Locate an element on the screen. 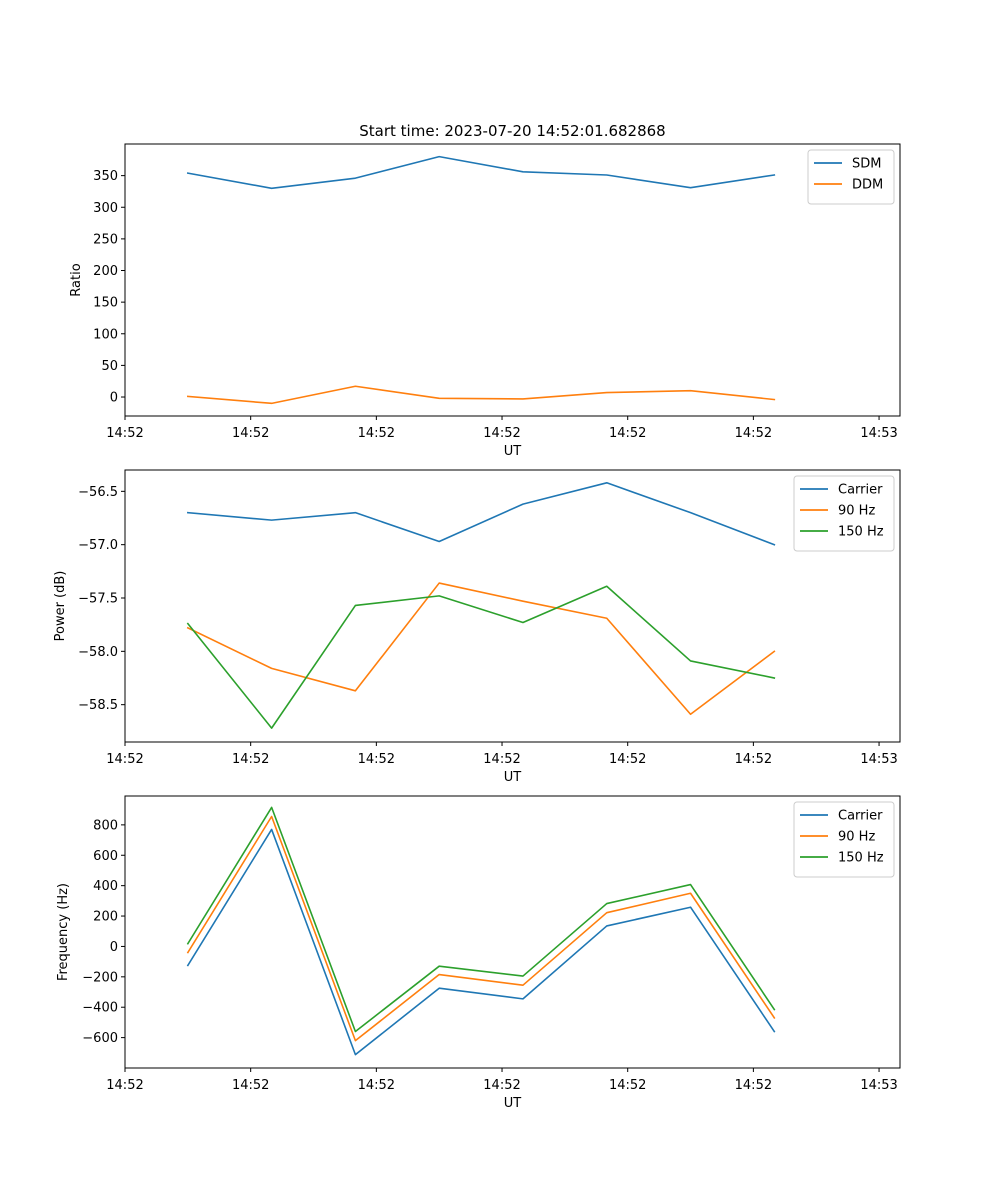 The height and width of the screenshot is (1200, 1000). y-tick-label: −200 is located at coordinates (100, 977).